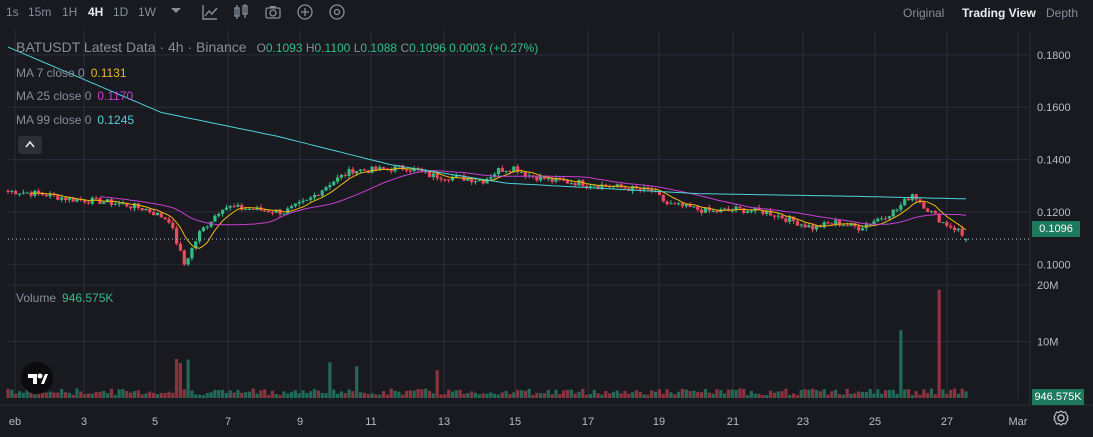 The height and width of the screenshot is (437, 1093). What do you see at coordinates (12, 12) in the screenshot?
I see `timeframe-1s: 1s` at bounding box center [12, 12].